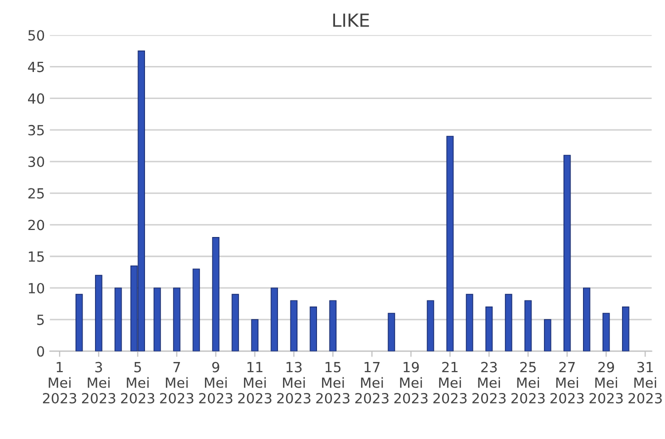 The image size is (665, 439). Describe the element at coordinates (528, 383) in the screenshot. I see `x-tick-label: 25 Mei 2023` at that location.